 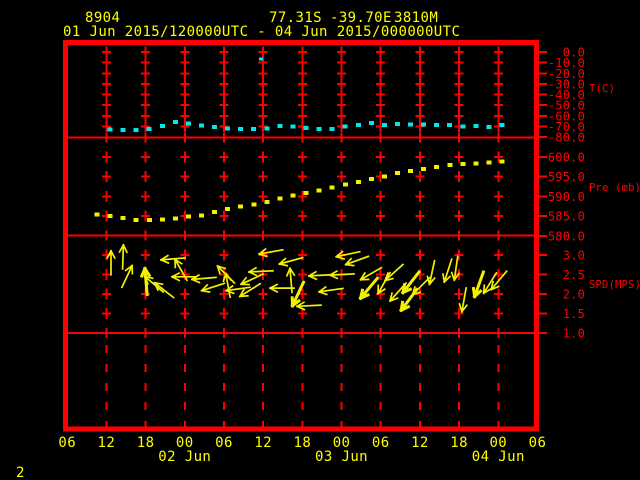 I want to click on y-tick-label: -10.0, so click(x=566, y=63).